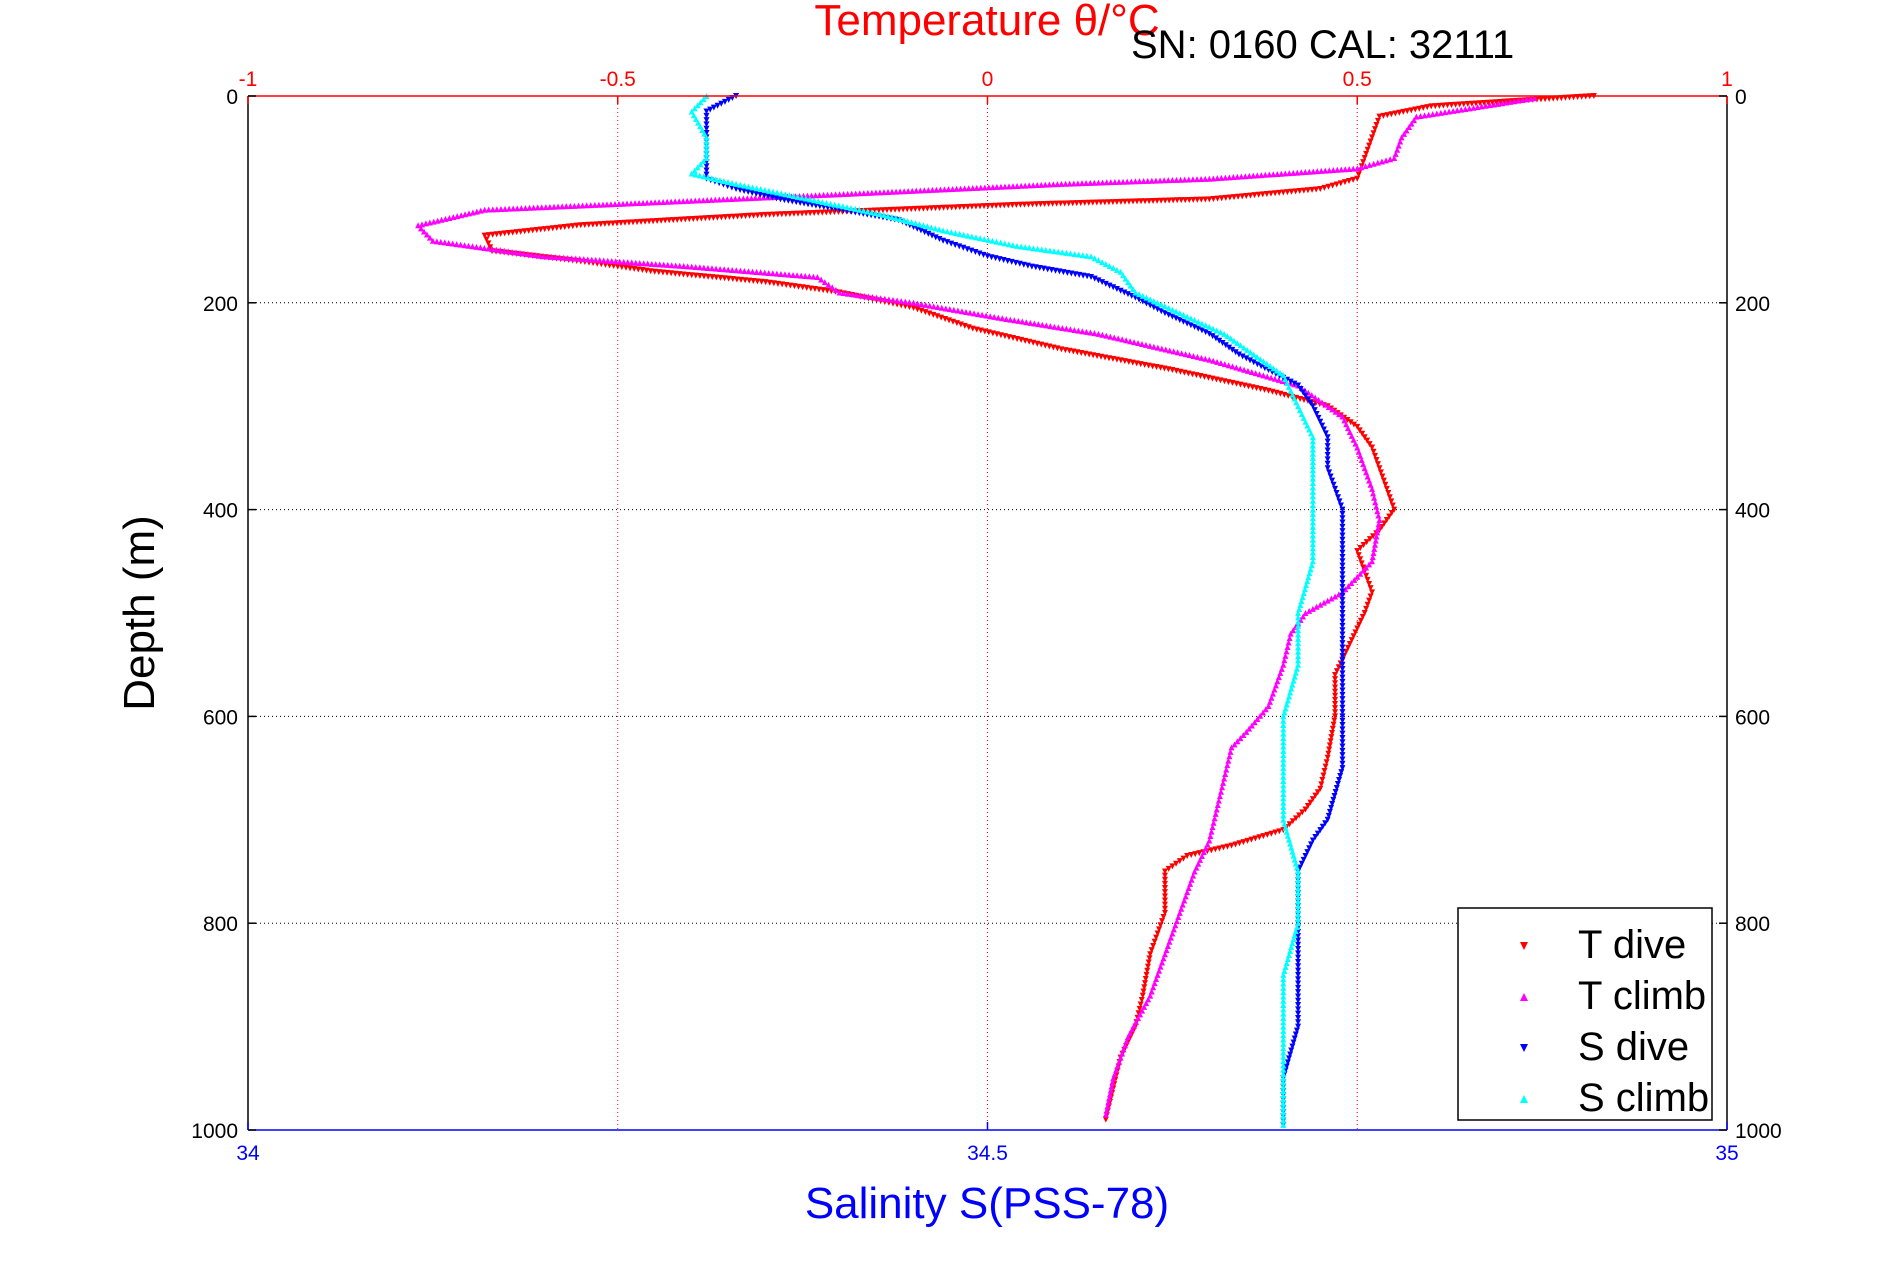  I want to click on left-axis-tick-label: 800, so click(220, 924).